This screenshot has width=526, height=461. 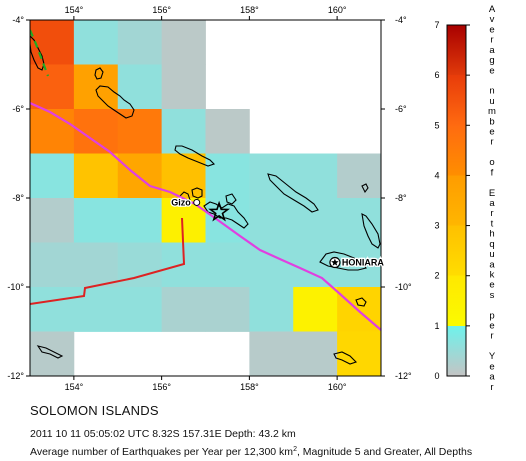 I want to click on scale-title-letter: f, so click(x=492, y=172).